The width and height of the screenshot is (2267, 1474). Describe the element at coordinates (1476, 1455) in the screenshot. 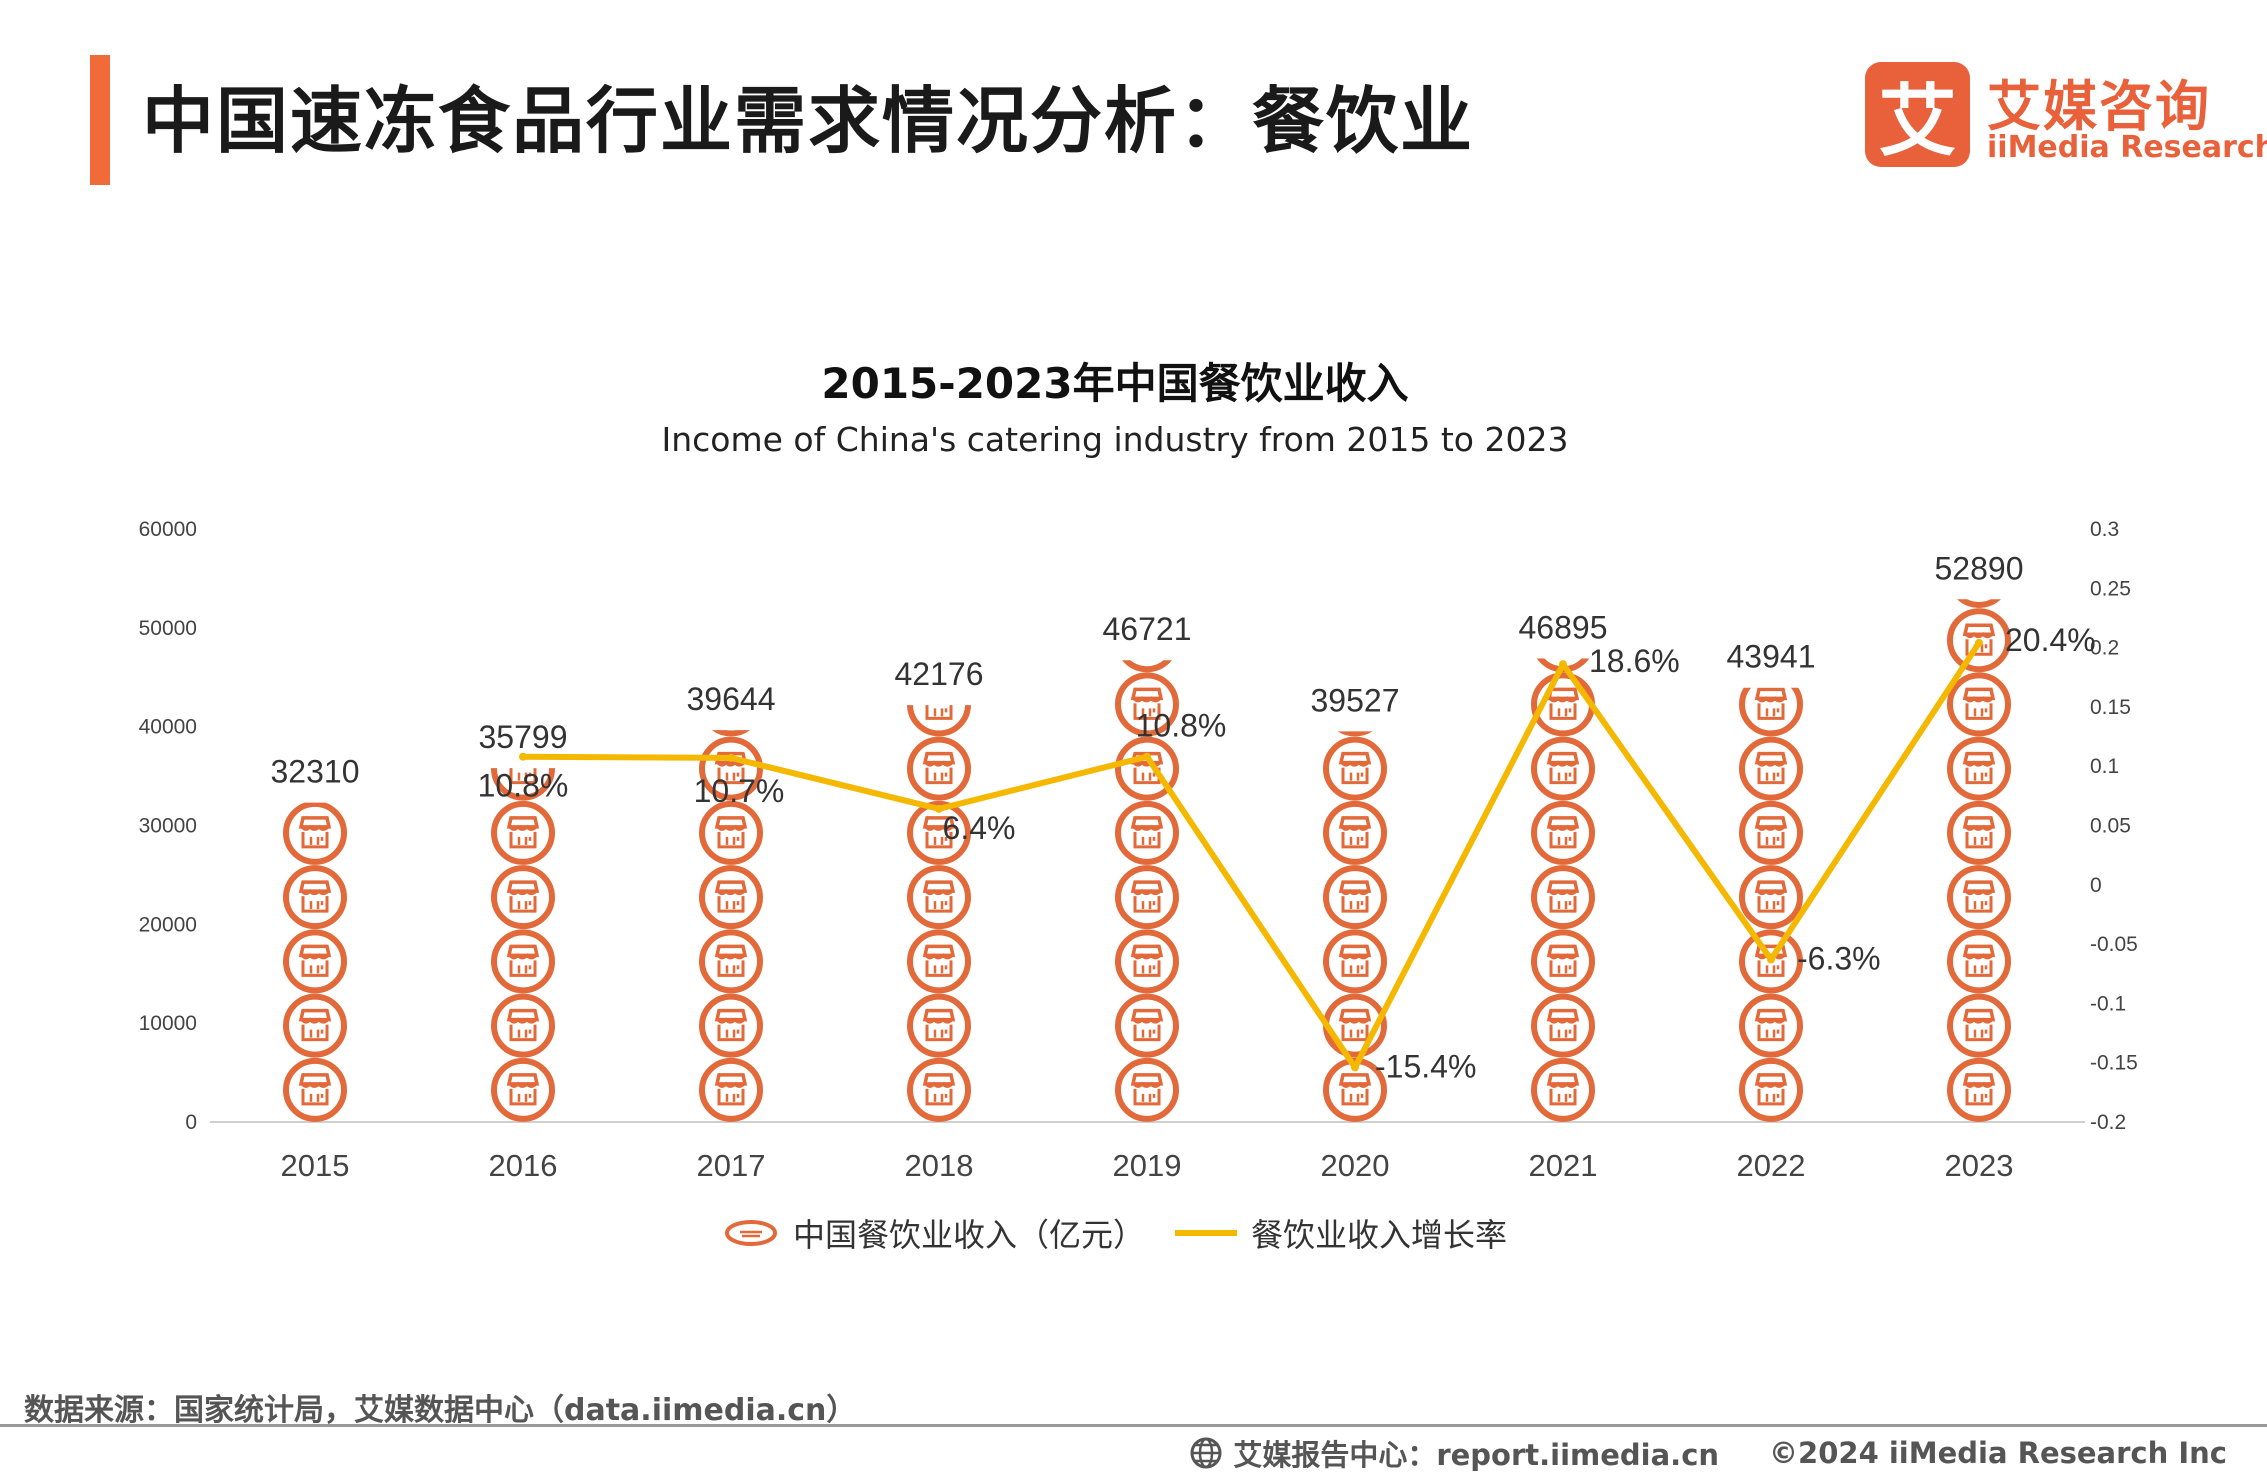

I see `footer-report-link: 艾媒报告中心：report.iimedia.cn` at that location.